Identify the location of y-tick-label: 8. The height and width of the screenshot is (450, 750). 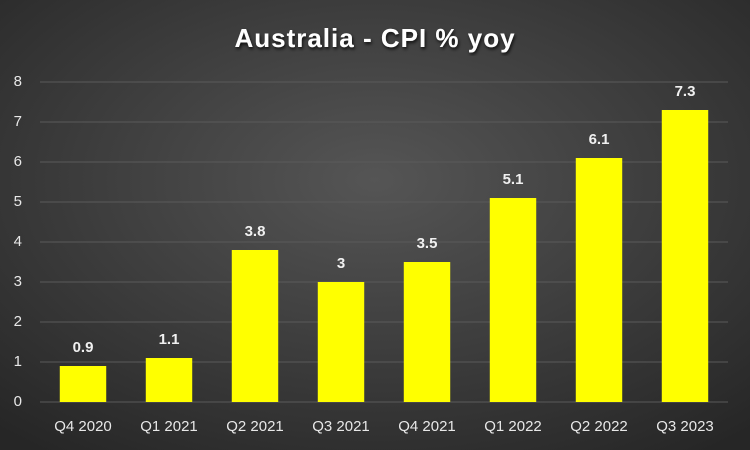
(18, 81).